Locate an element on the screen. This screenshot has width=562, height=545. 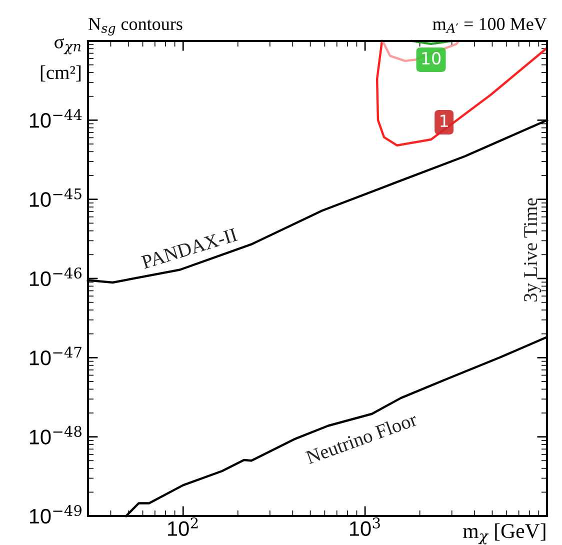
x-tick-label: 10$^{2}$ is located at coordinates (183, 526).